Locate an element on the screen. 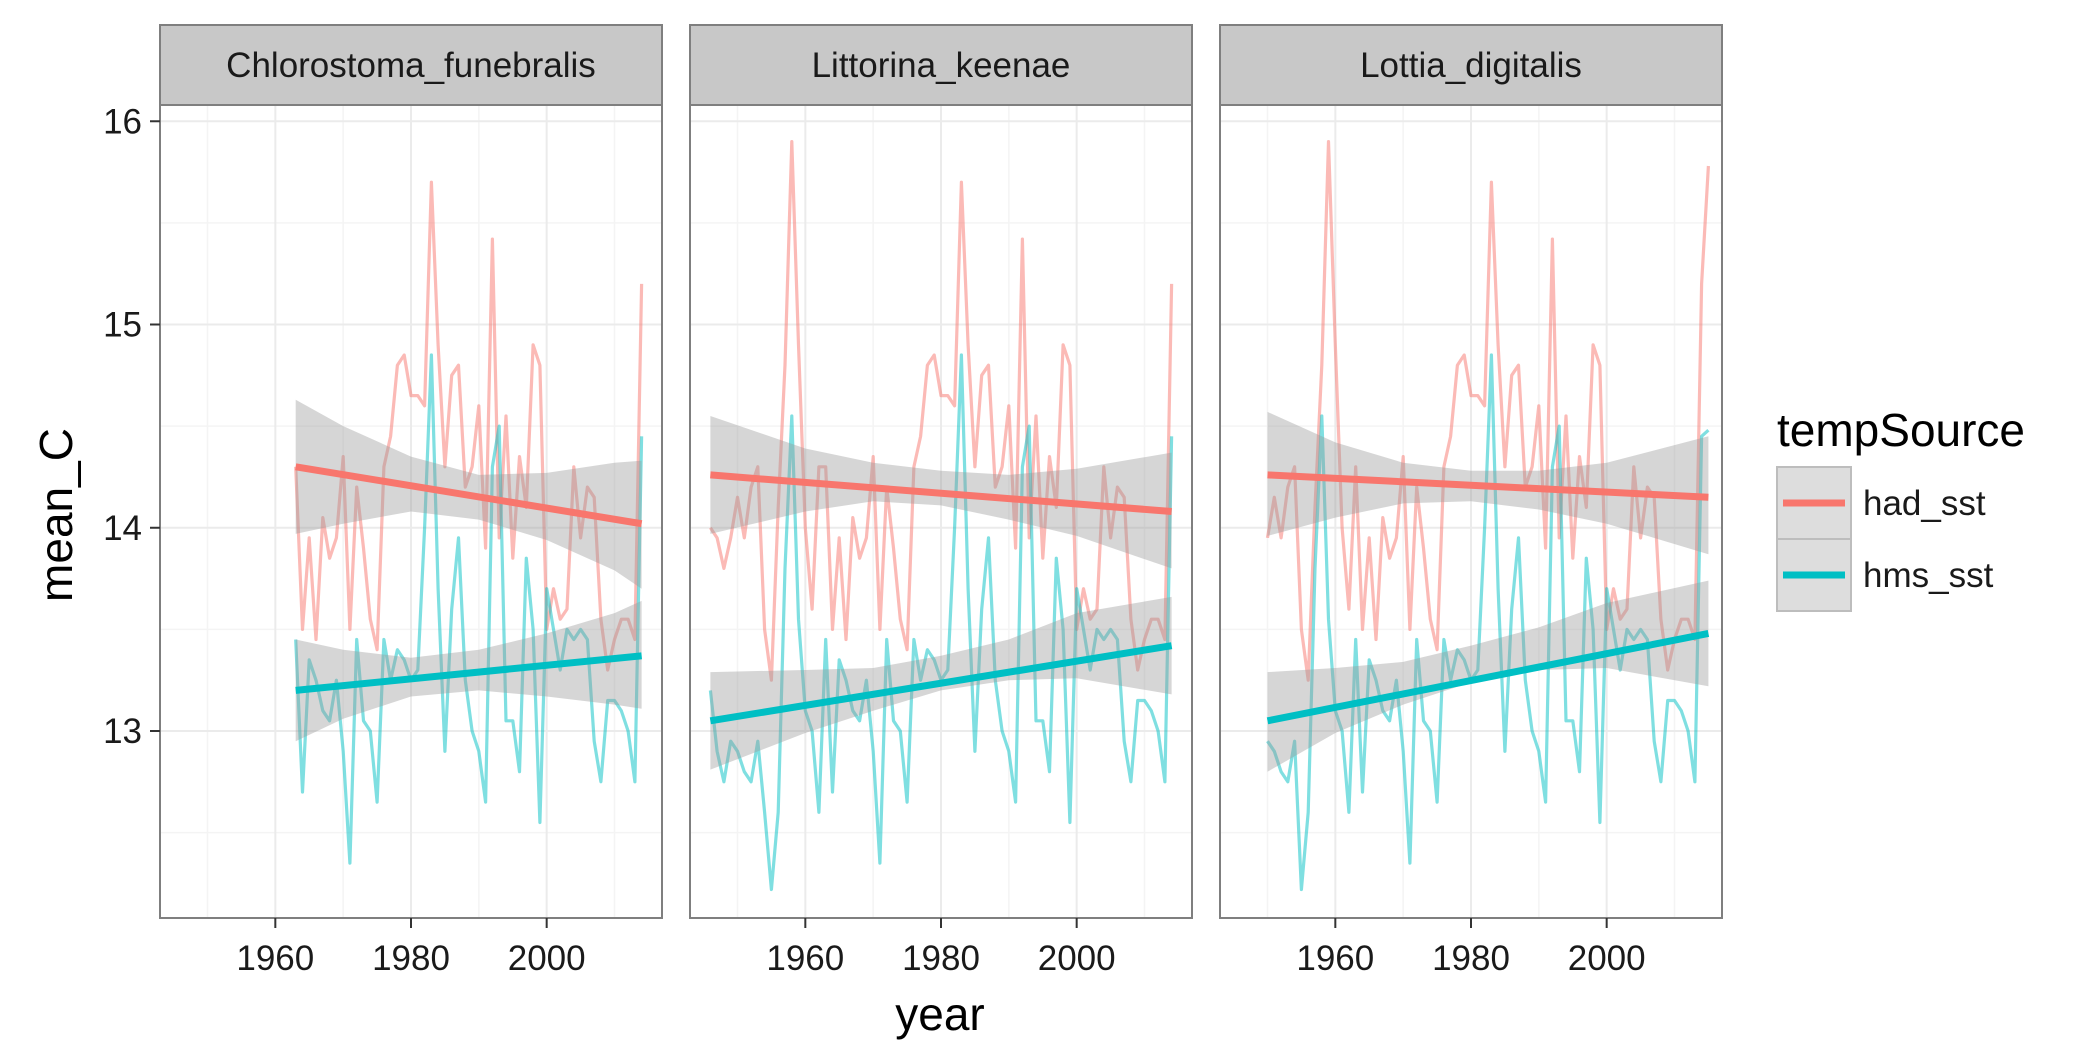  facet-strip-title: Chlorostoma_funebralis is located at coordinates (411, 65).